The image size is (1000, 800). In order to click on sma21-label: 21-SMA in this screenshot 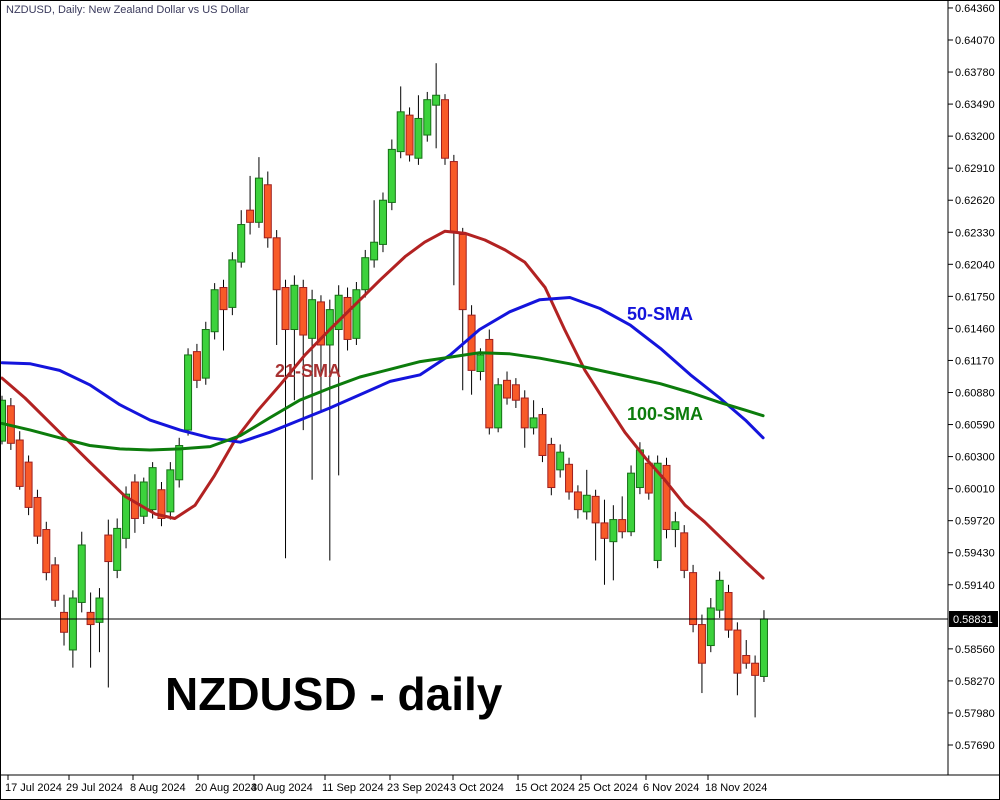, I will do `click(308, 371)`.